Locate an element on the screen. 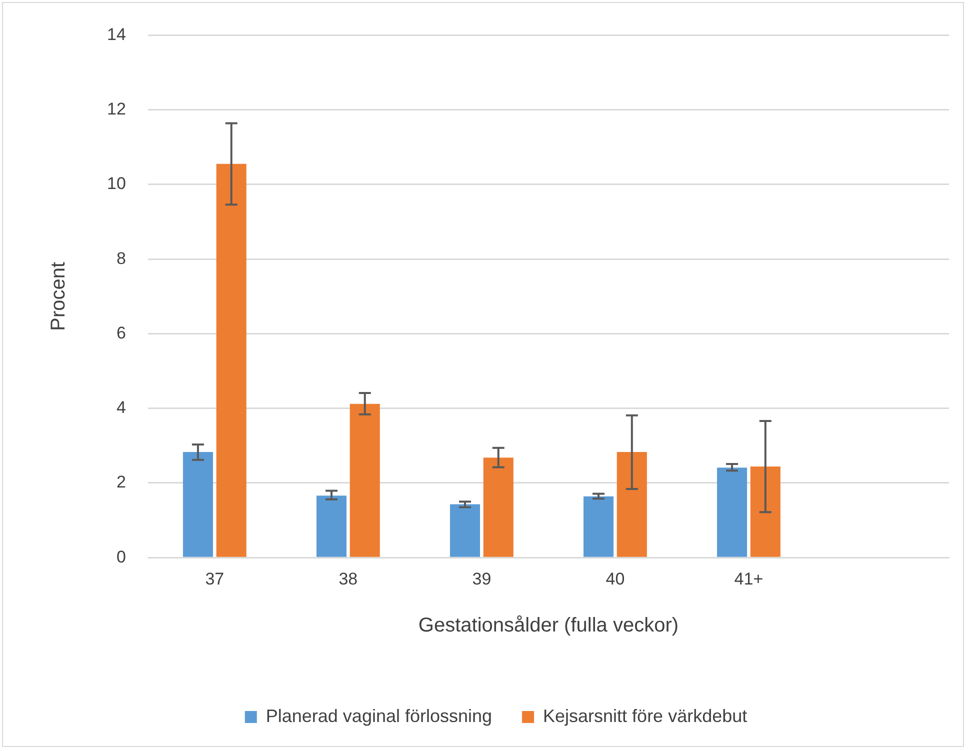 This screenshot has width=968, height=751. x-tick-label: 38 is located at coordinates (348, 578).